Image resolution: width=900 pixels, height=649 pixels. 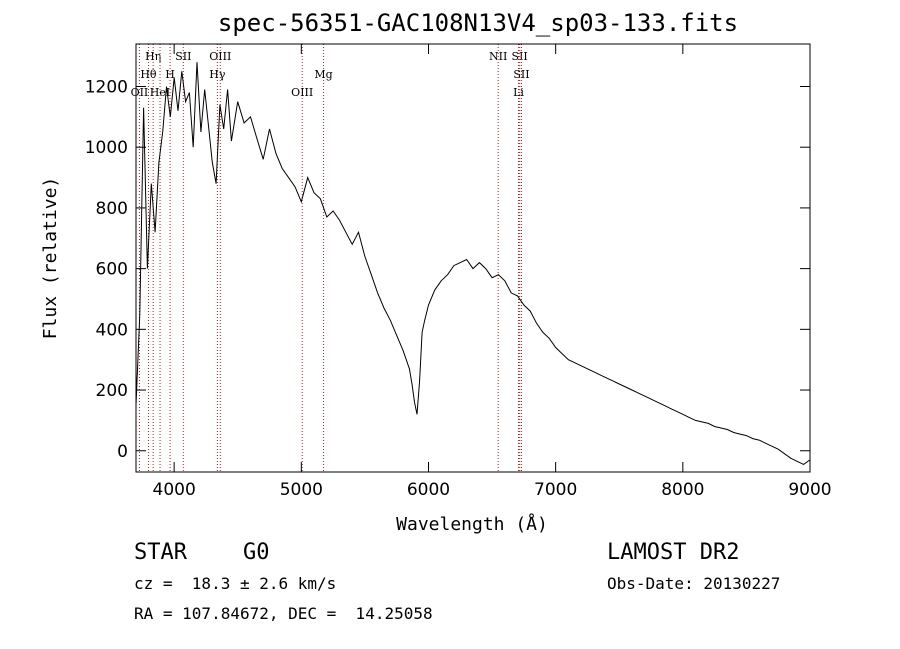 What do you see at coordinates (106, 87) in the screenshot?
I see `y-tick-label-6: 1200` at bounding box center [106, 87].